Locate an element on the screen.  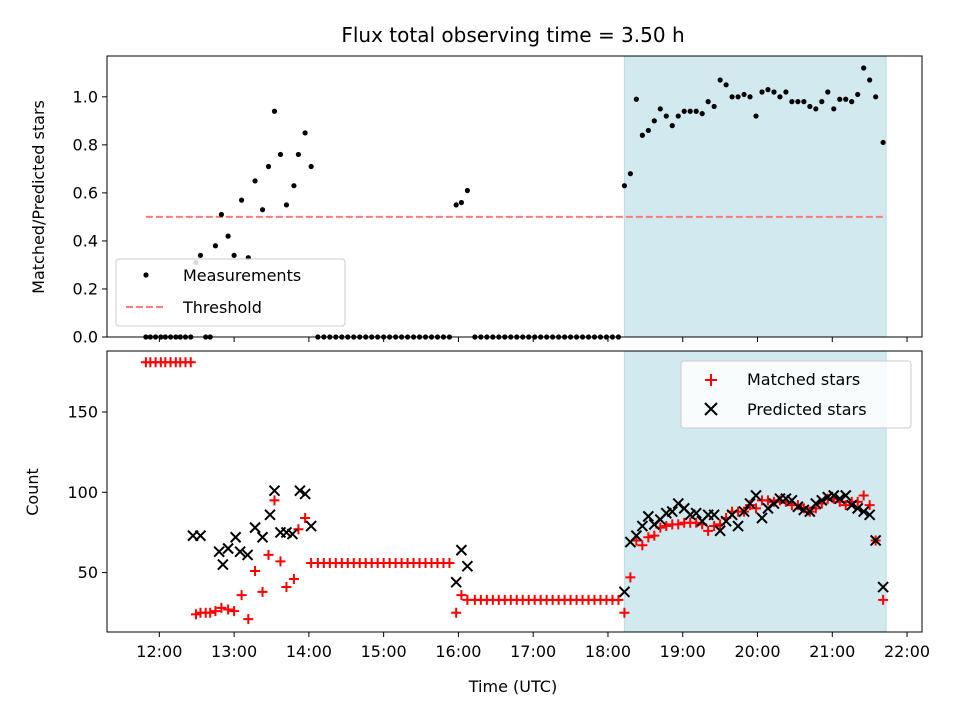
bottom-legend: Matched stars Predicted stars is located at coordinates (796, 394).